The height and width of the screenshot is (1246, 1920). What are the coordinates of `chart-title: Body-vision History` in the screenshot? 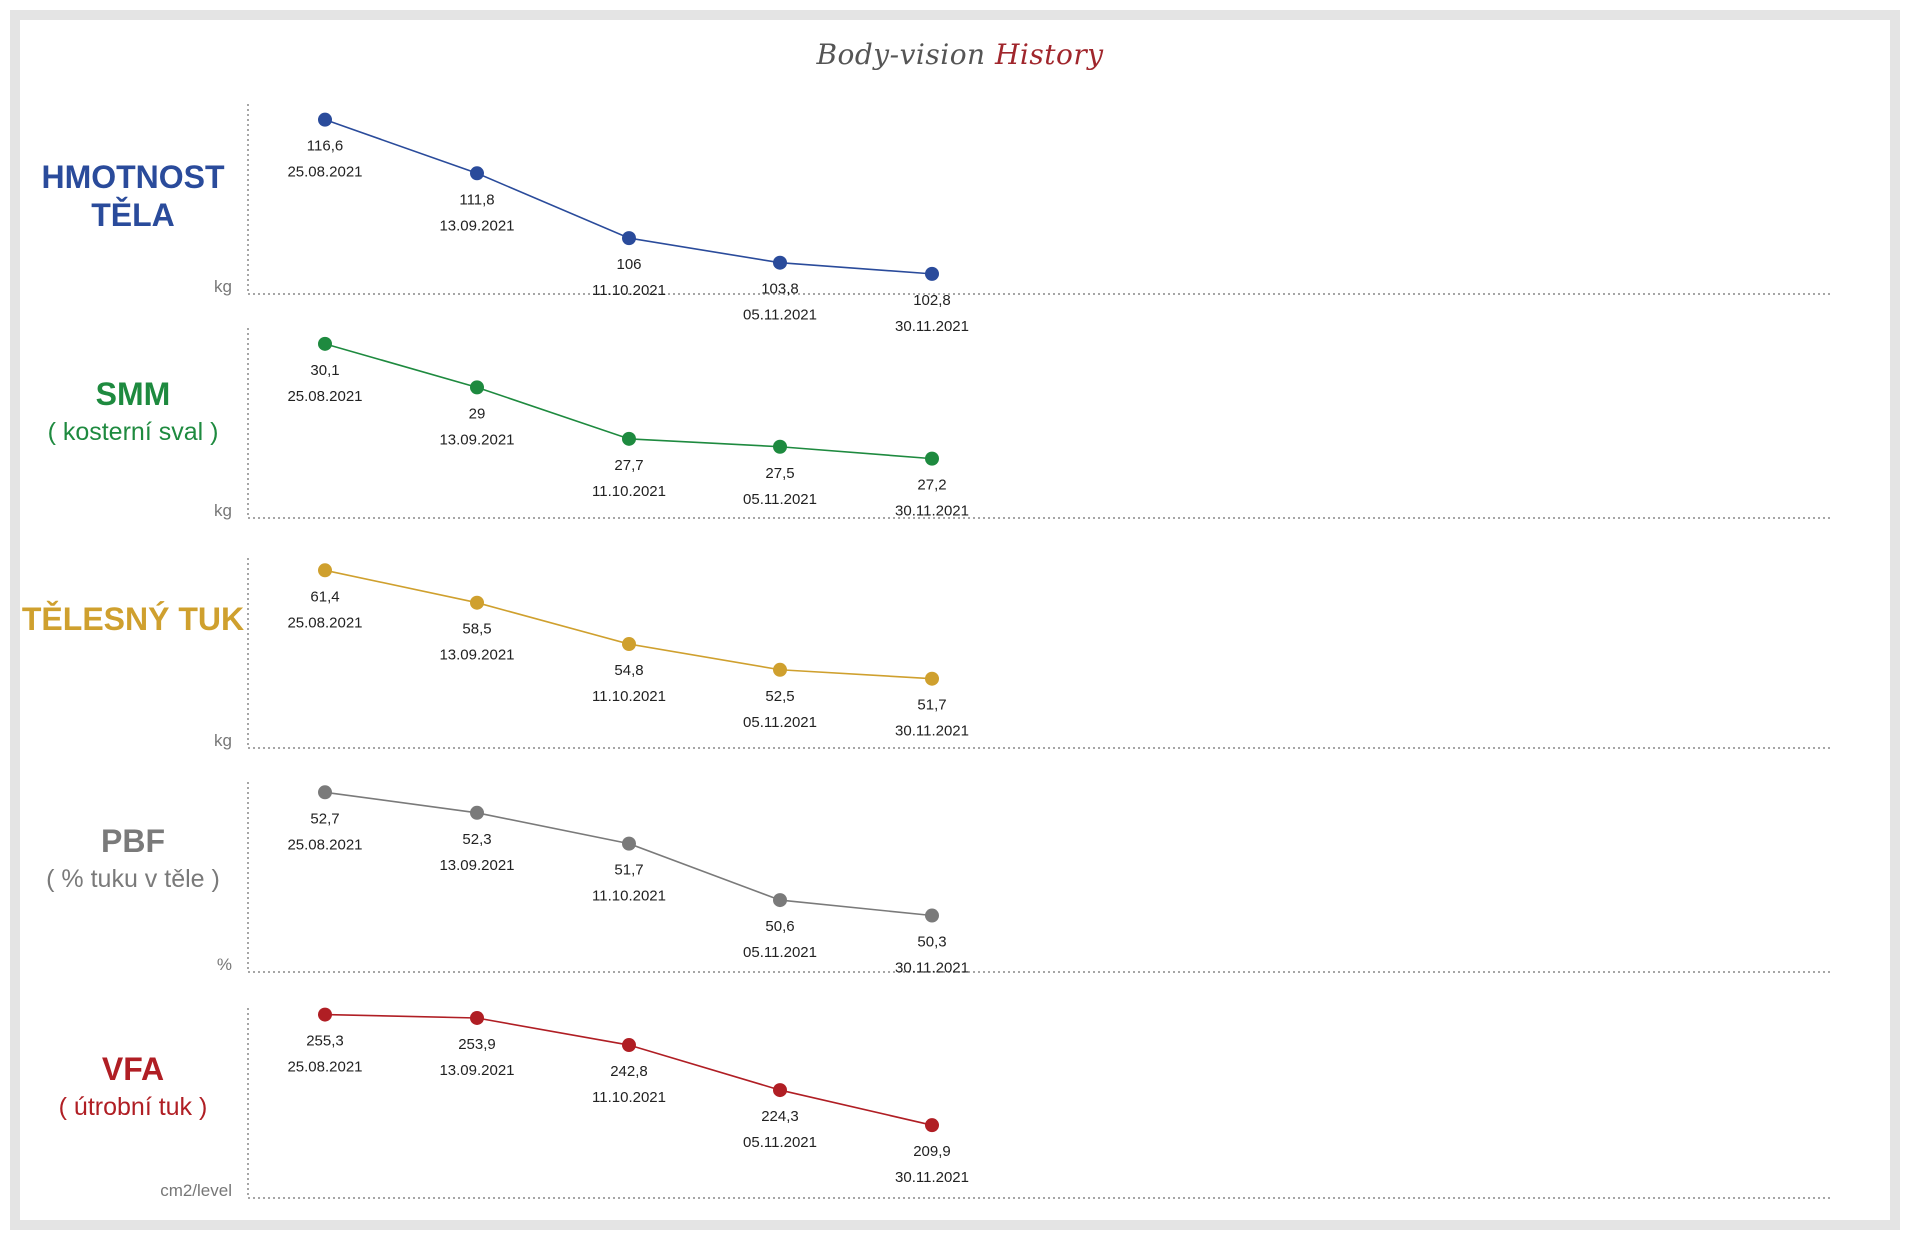 It's located at (960, 54).